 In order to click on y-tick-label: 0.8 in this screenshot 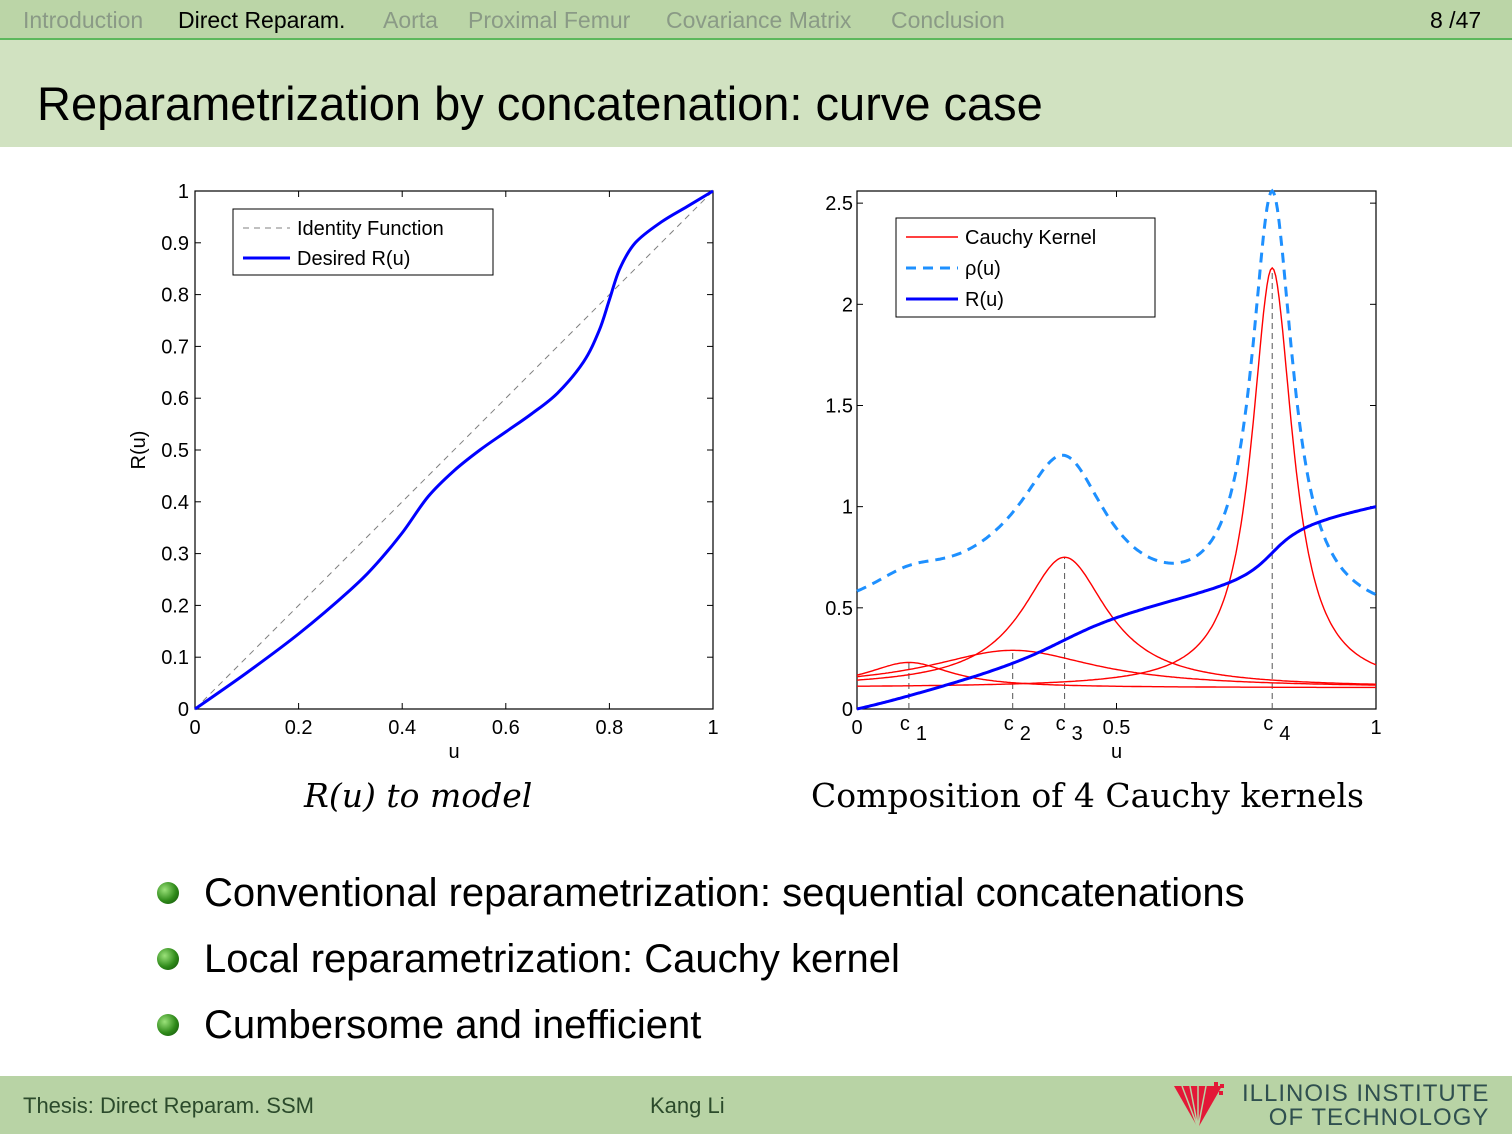, I will do `click(175, 296)`.